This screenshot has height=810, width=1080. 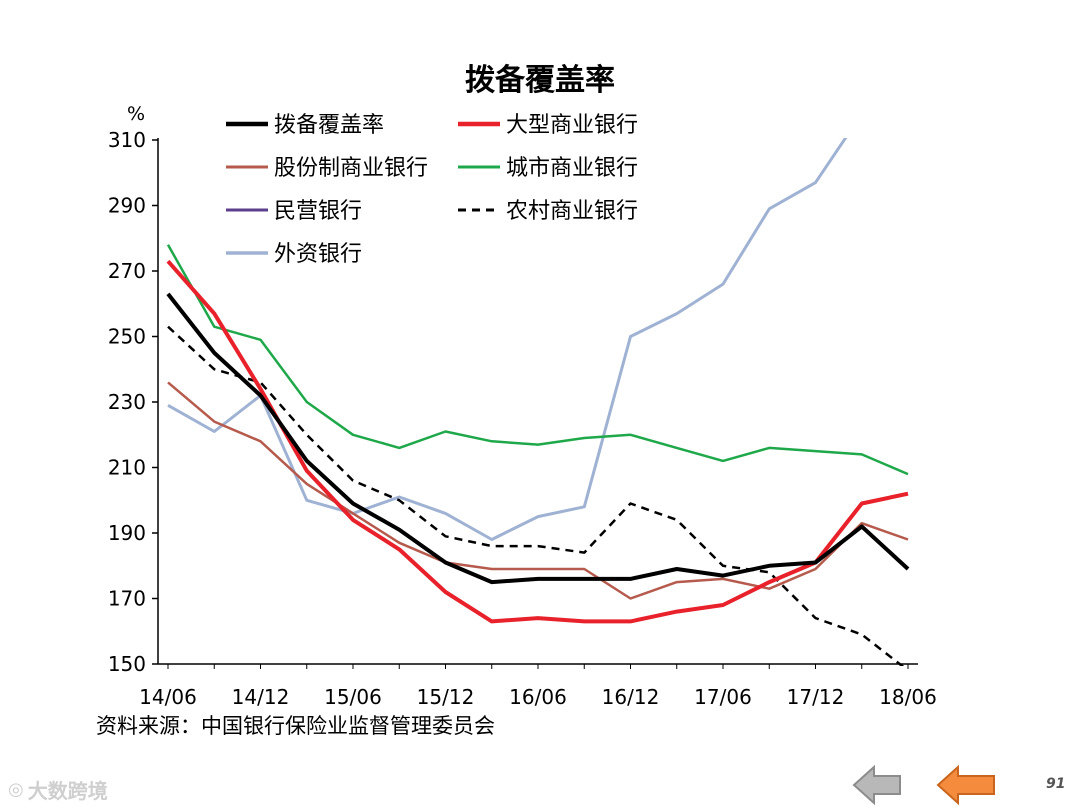 What do you see at coordinates (723, 697) in the screenshot?
I see `x-tick-label: 17/06` at bounding box center [723, 697].